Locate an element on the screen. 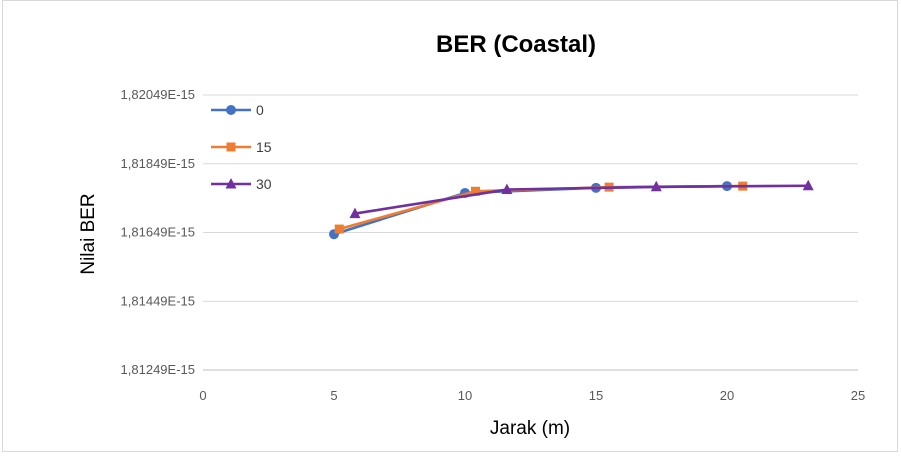  x-tick-label: 10 is located at coordinates (465, 395).